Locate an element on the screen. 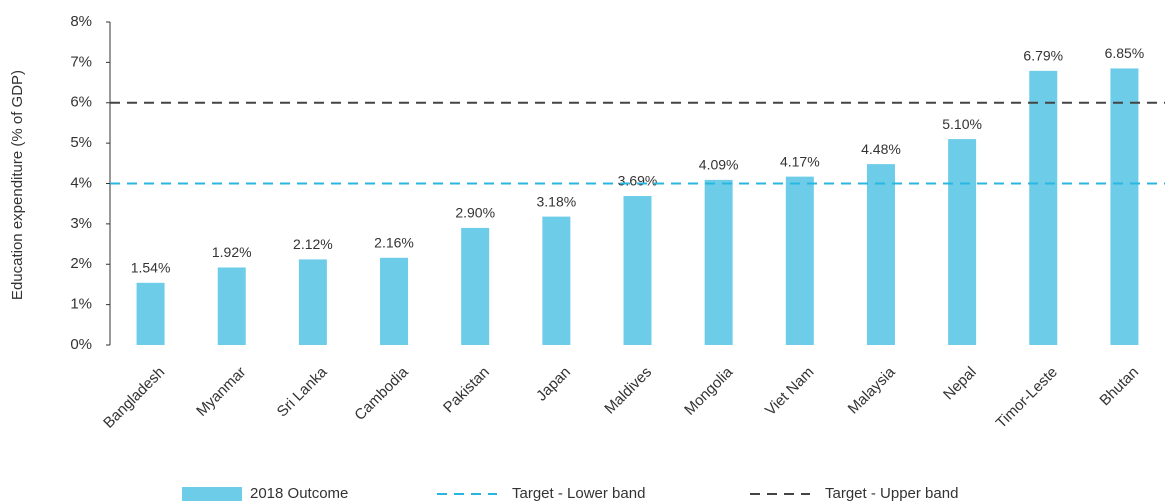 This screenshot has height=504, width=1171. legend-label: Target - Lower band is located at coordinates (578, 493).